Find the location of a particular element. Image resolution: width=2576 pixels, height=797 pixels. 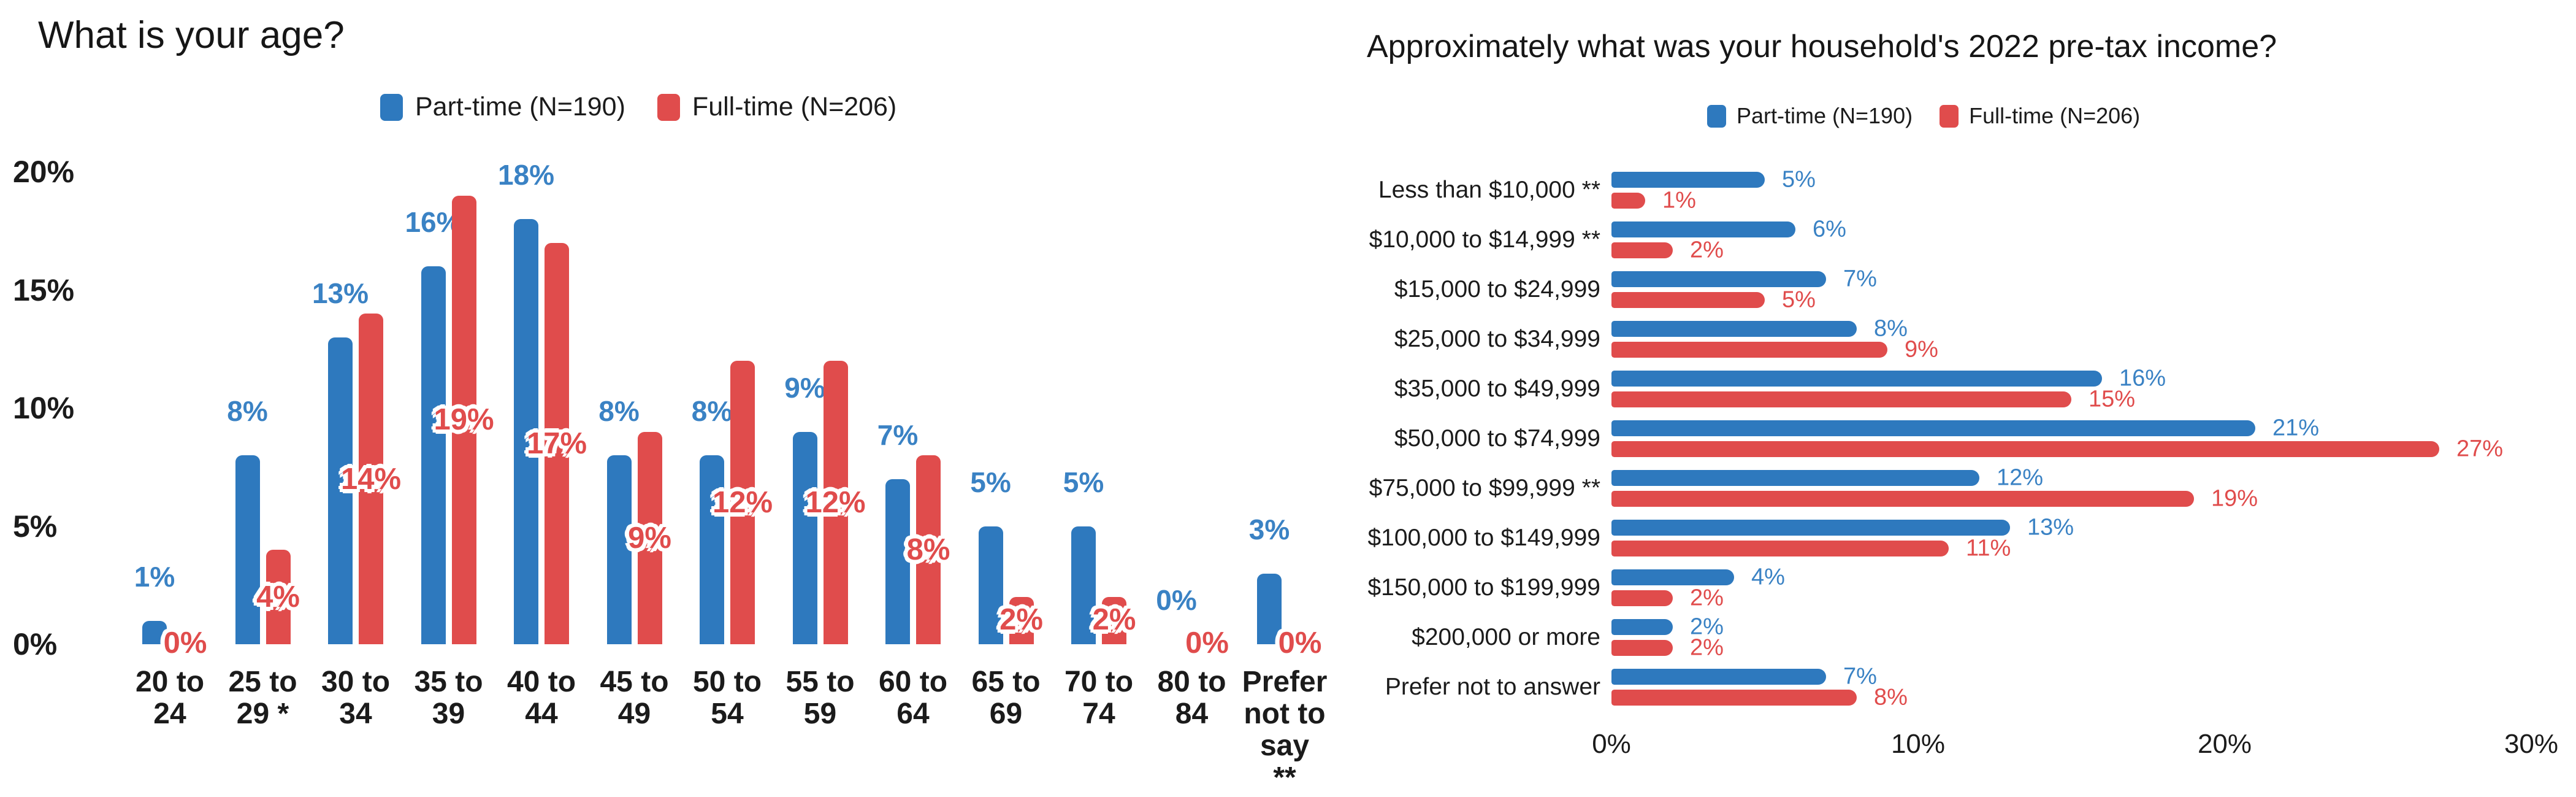

category-label: 70 to 74 is located at coordinates (1099, 698).